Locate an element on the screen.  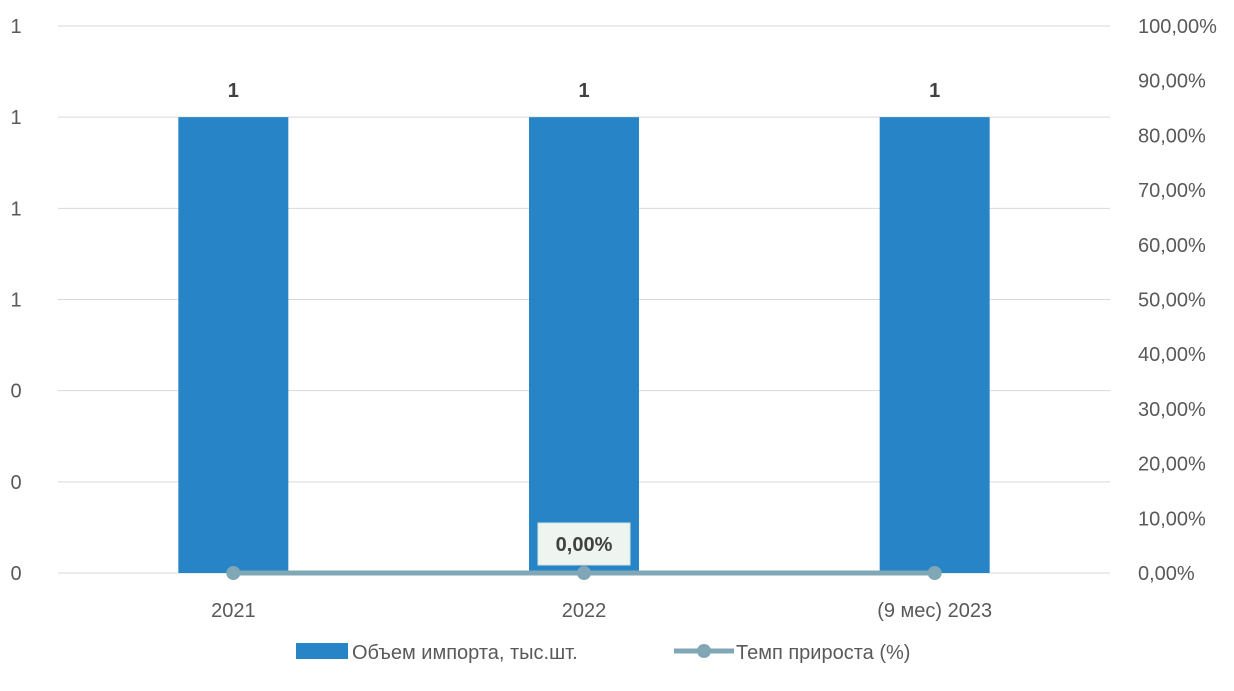
x-tick-label: 2021 is located at coordinates (233, 611).